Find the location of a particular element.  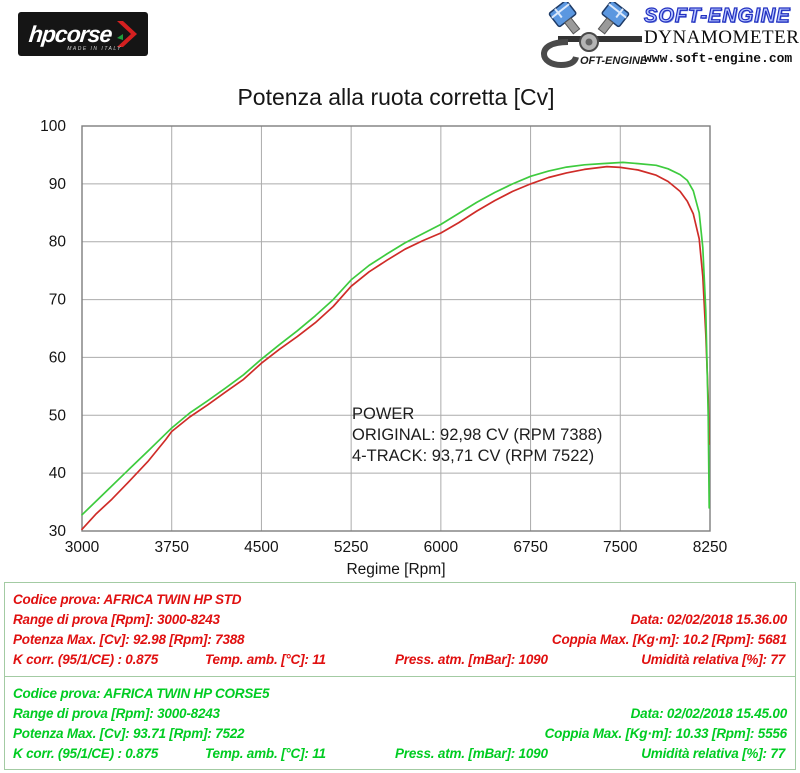

k-corr-std: K corr. (95/1/CE) : 0.875 is located at coordinates (86, 659).